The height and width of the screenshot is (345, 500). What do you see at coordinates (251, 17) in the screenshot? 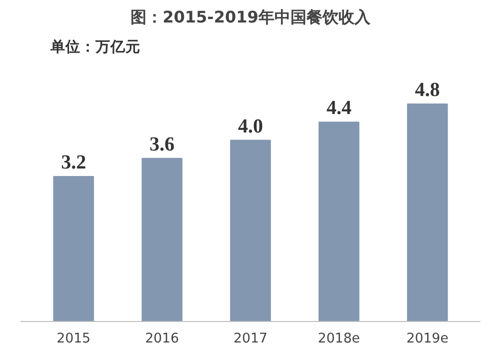
I see `chart-title: 图：2015-2019年中国餐饮收入` at bounding box center [251, 17].